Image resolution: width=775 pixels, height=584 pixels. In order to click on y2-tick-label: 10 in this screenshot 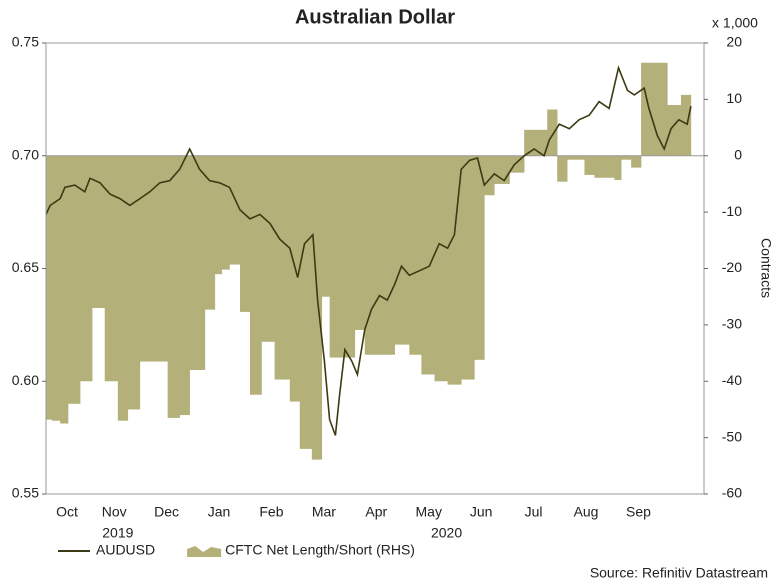, I will do `click(734, 98)`.